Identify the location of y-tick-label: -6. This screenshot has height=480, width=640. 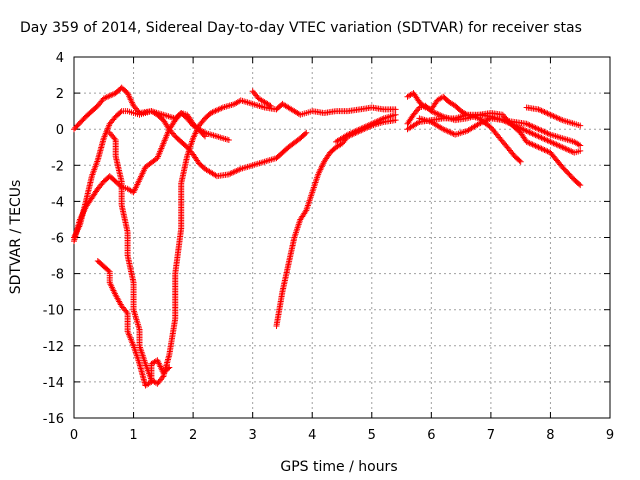
(57, 239).